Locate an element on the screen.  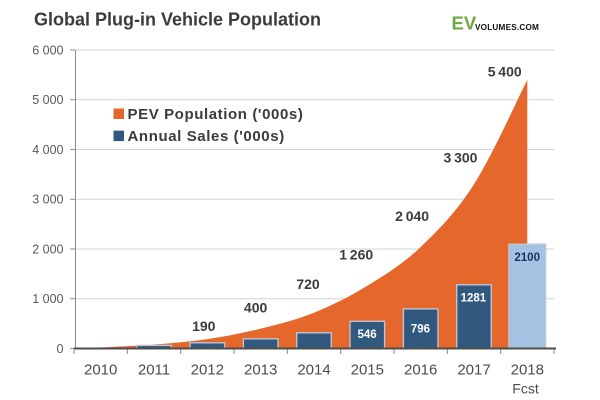
svg-text: 2012 is located at coordinates (207, 370).